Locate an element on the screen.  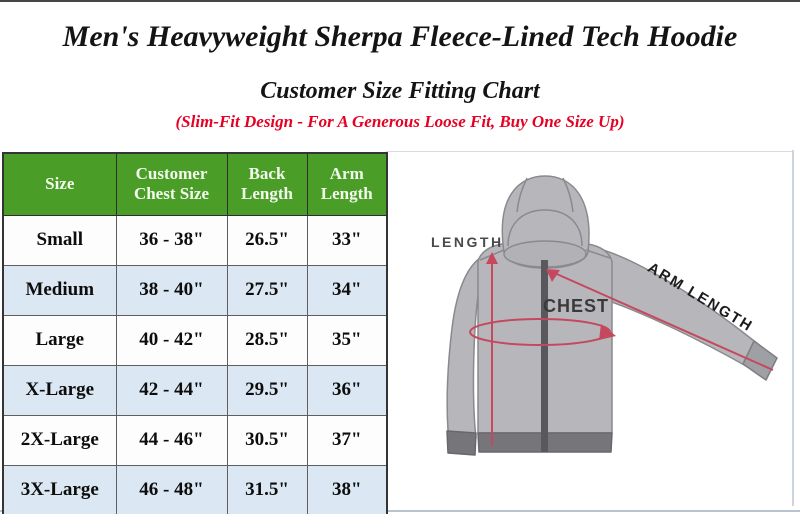
size-cell: 3X-Large is located at coordinates (59, 489).